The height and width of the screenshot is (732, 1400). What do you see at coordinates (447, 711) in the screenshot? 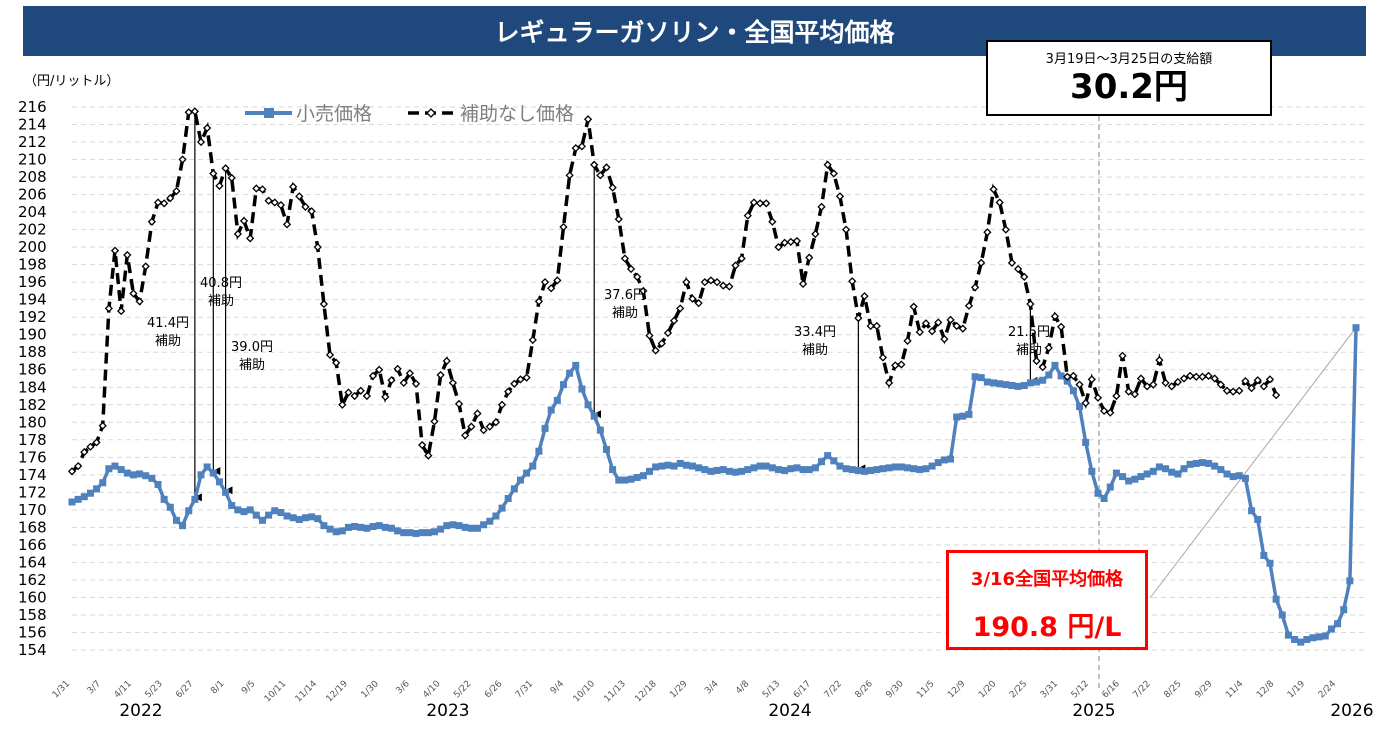
I see `year-label: 2023` at bounding box center [447, 711].